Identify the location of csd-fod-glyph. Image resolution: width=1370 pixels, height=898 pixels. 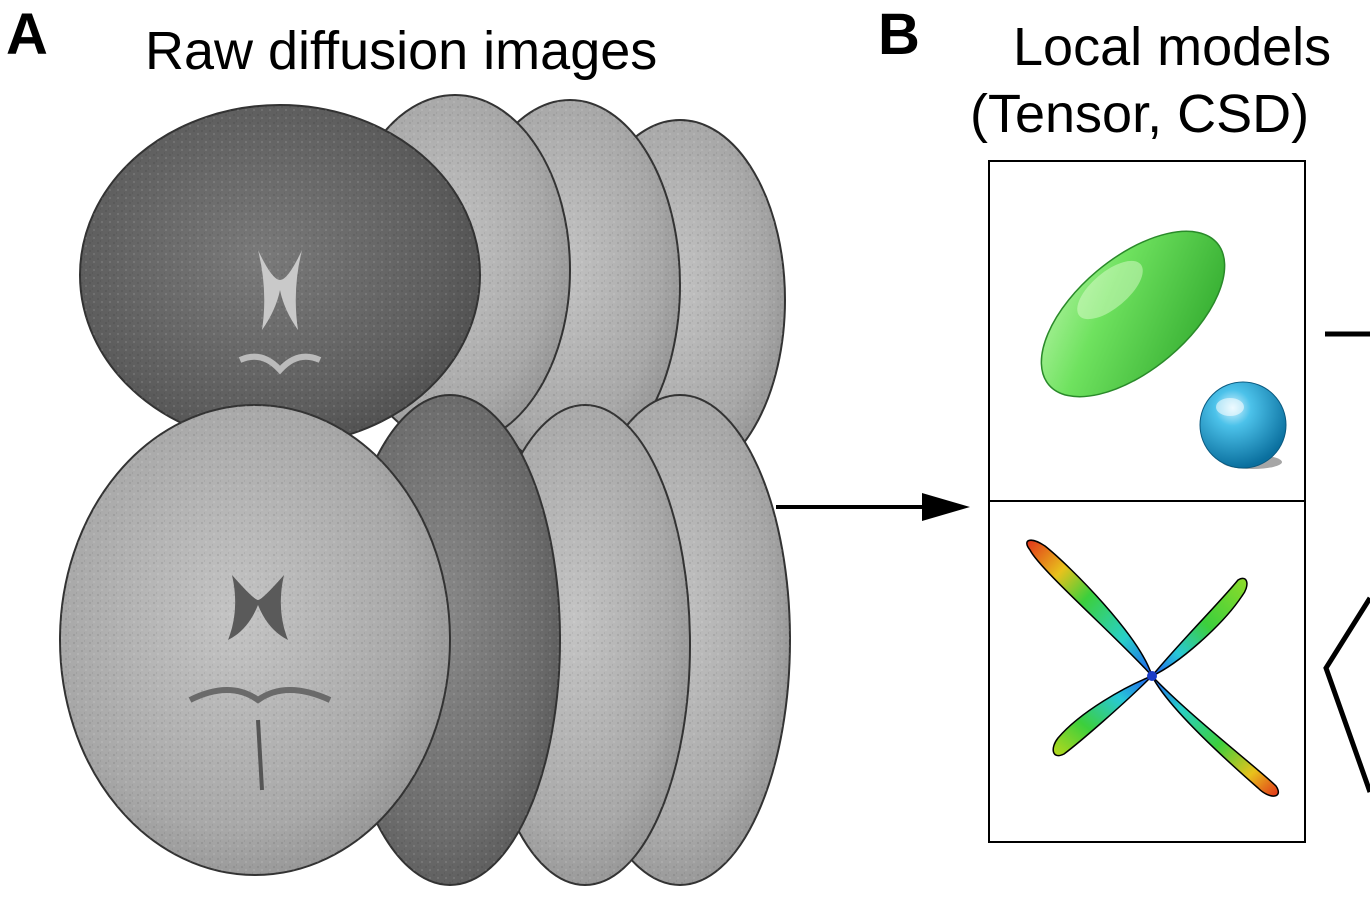
(1152, 668).